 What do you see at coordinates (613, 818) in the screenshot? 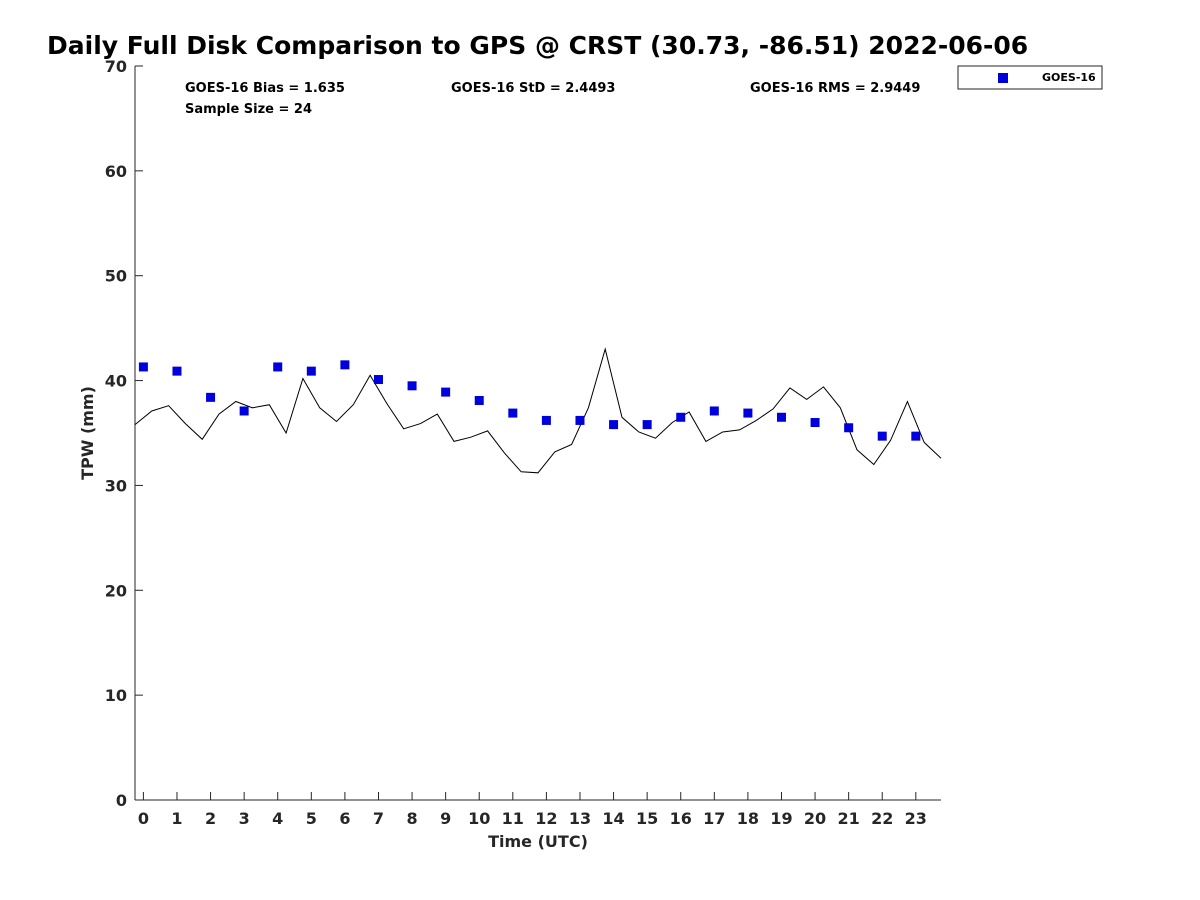
I see `x-tick-label: 14` at bounding box center [613, 818].